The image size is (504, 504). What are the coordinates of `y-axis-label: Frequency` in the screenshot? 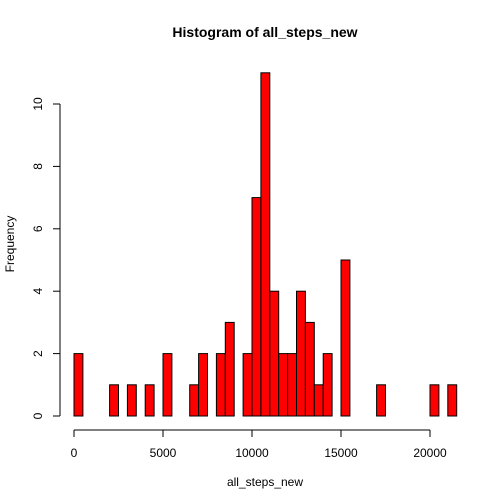 It's located at (10, 244).